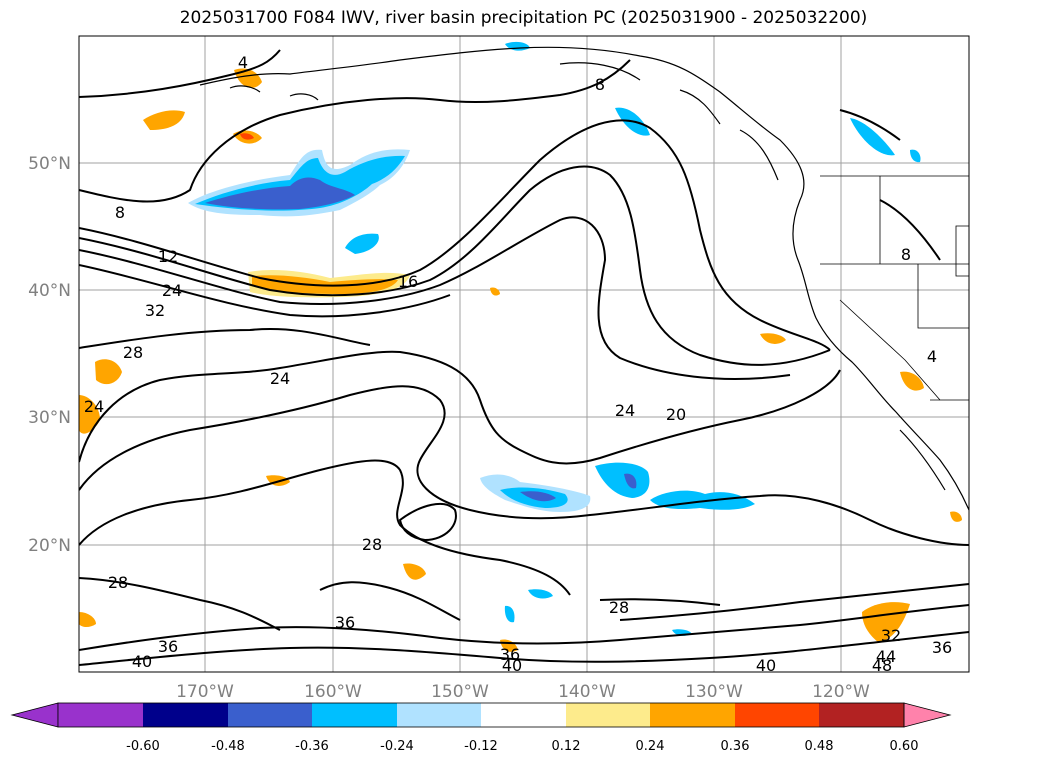  What do you see at coordinates (894, 288) in the screenshot?
I see `borders` at bounding box center [894, 288].